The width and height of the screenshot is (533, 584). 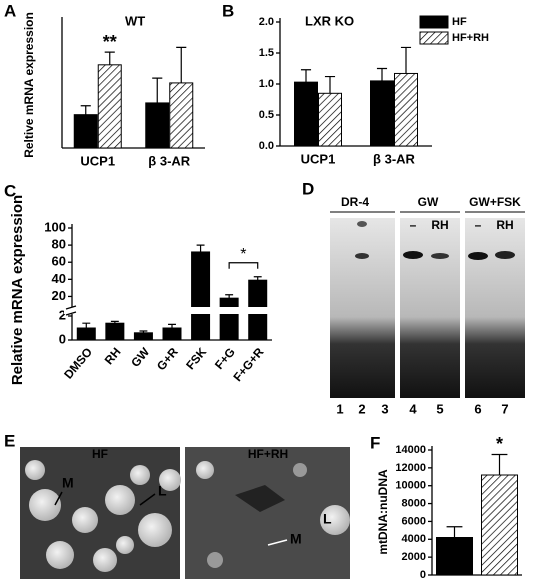 I want to click on lane-number: 3, so click(x=384, y=408).